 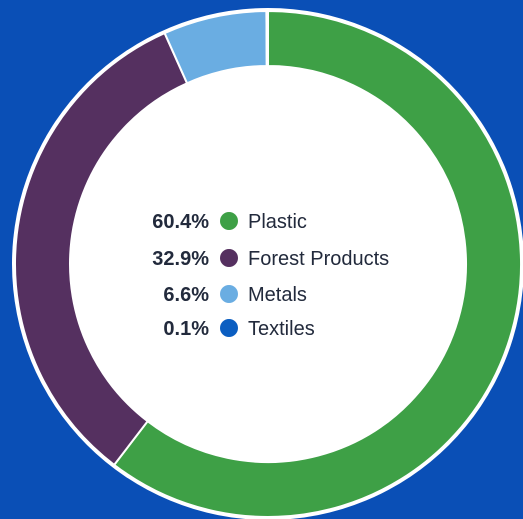 What do you see at coordinates (267, 38) in the screenshot?
I see `slice-textiles` at bounding box center [267, 38].